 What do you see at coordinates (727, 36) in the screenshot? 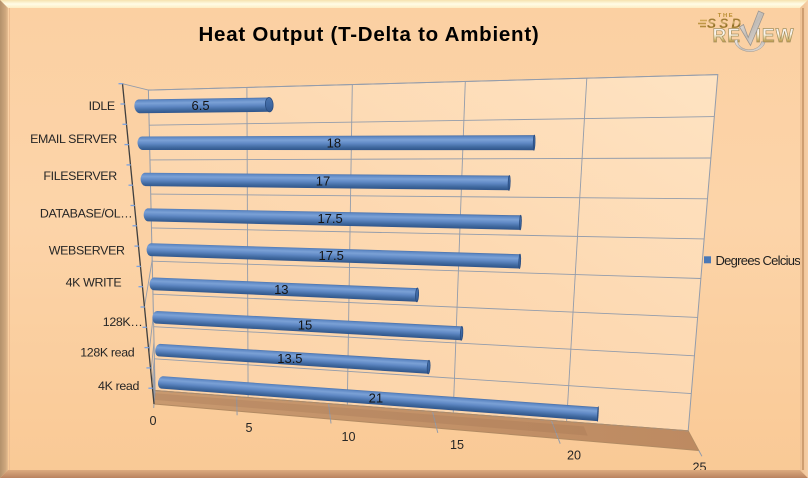
I see `svg-text: RE` at bounding box center [727, 36].